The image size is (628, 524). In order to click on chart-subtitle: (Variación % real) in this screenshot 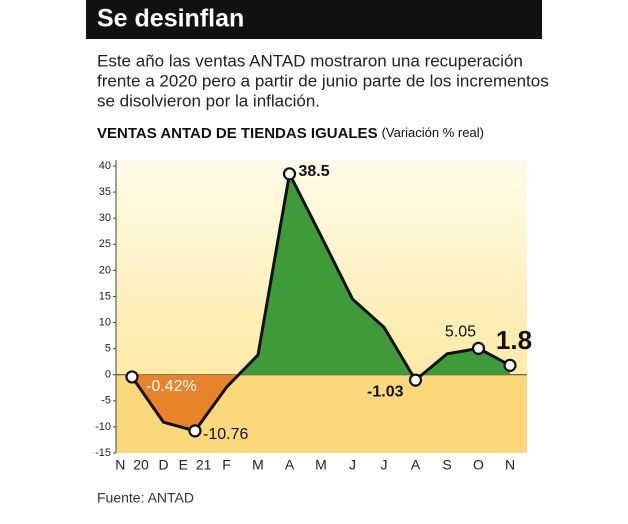, I will do `click(433, 132)`.